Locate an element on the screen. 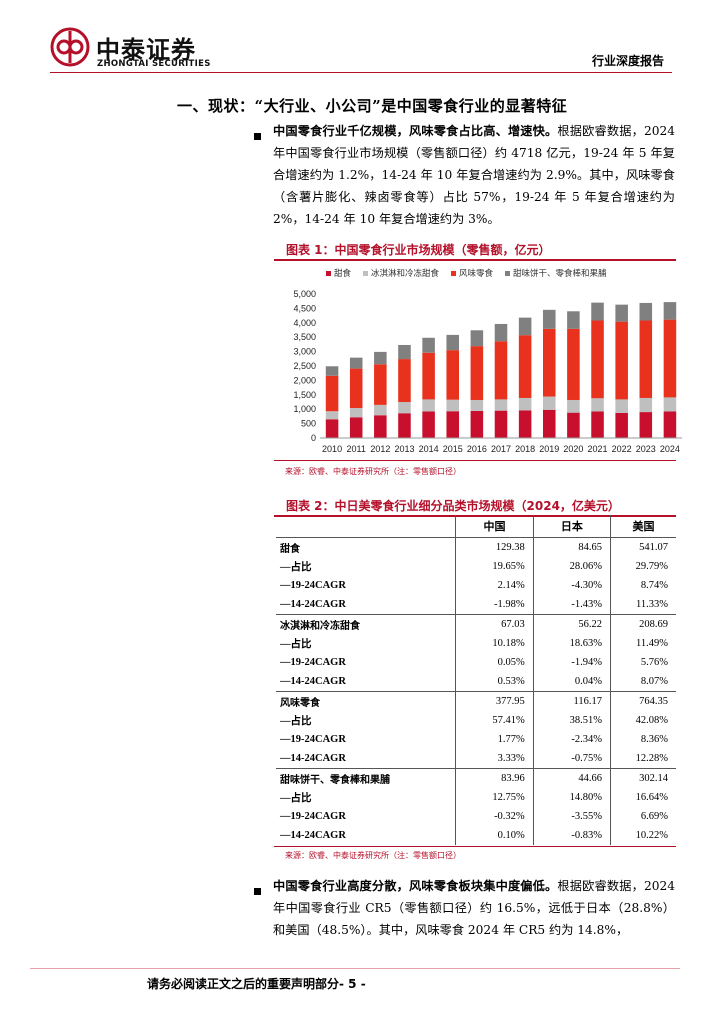  y-tick-label: 1,000 is located at coordinates (304, 409).